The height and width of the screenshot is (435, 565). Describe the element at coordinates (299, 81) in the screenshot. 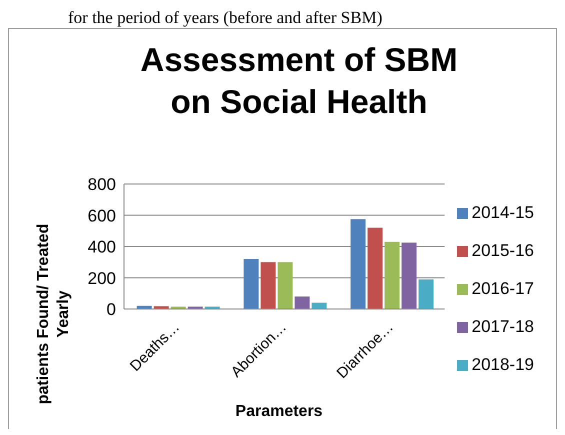

I see `chart-title: Assessment of SBM on Social Health` at that location.